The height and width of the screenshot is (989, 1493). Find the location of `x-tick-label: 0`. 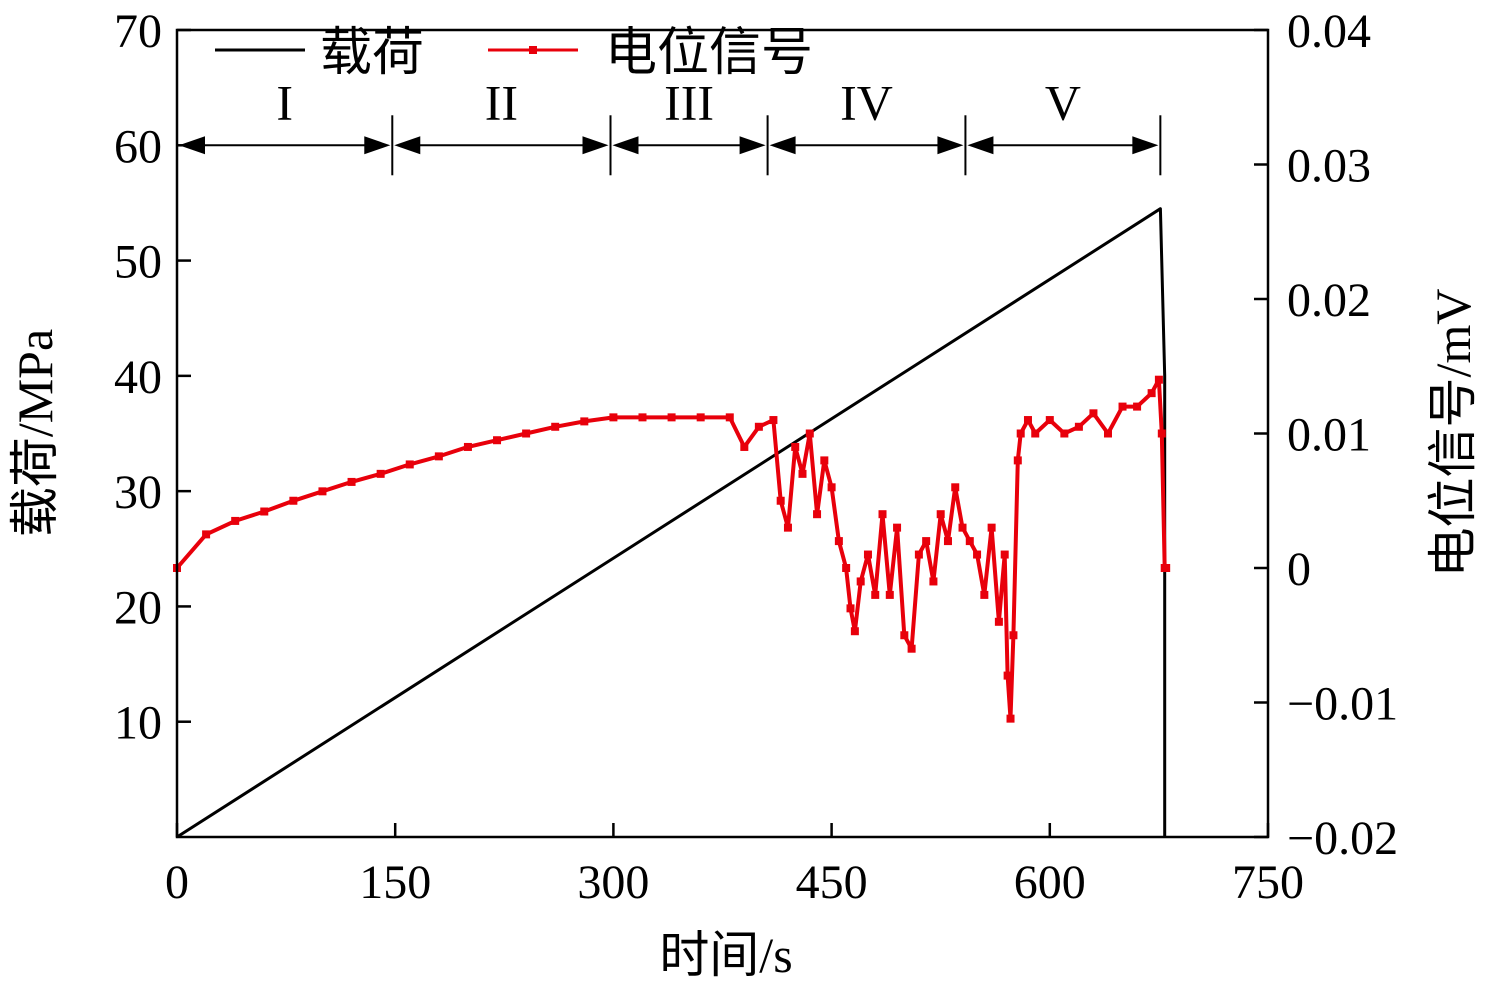

x-tick-label: 0 is located at coordinates (177, 882).